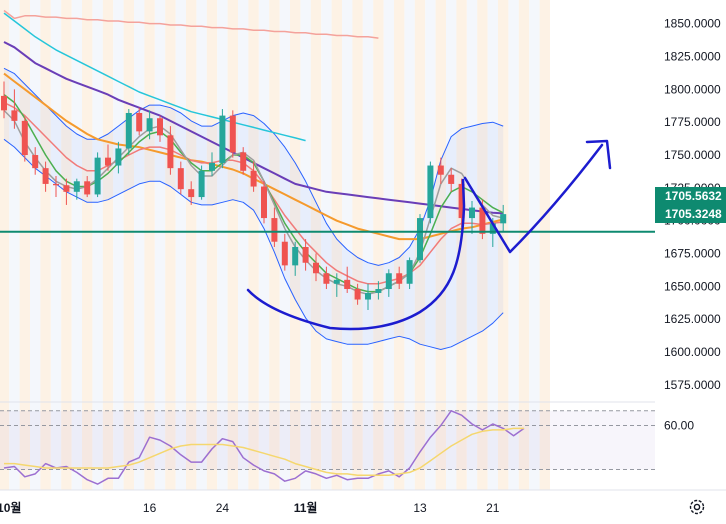 Image resolution: width=726 pixels, height=524 pixels. Describe the element at coordinates (420, 508) in the screenshot. I see `x-tick-label: 13` at that location.